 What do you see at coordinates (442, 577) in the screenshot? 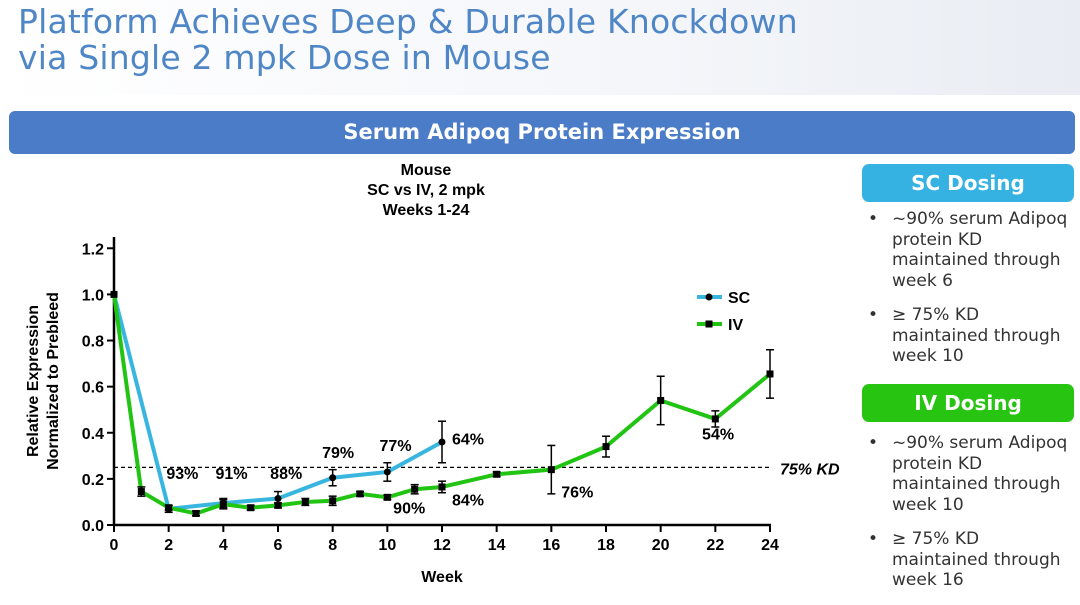
I see `x-axis-label: Week` at bounding box center [442, 577].